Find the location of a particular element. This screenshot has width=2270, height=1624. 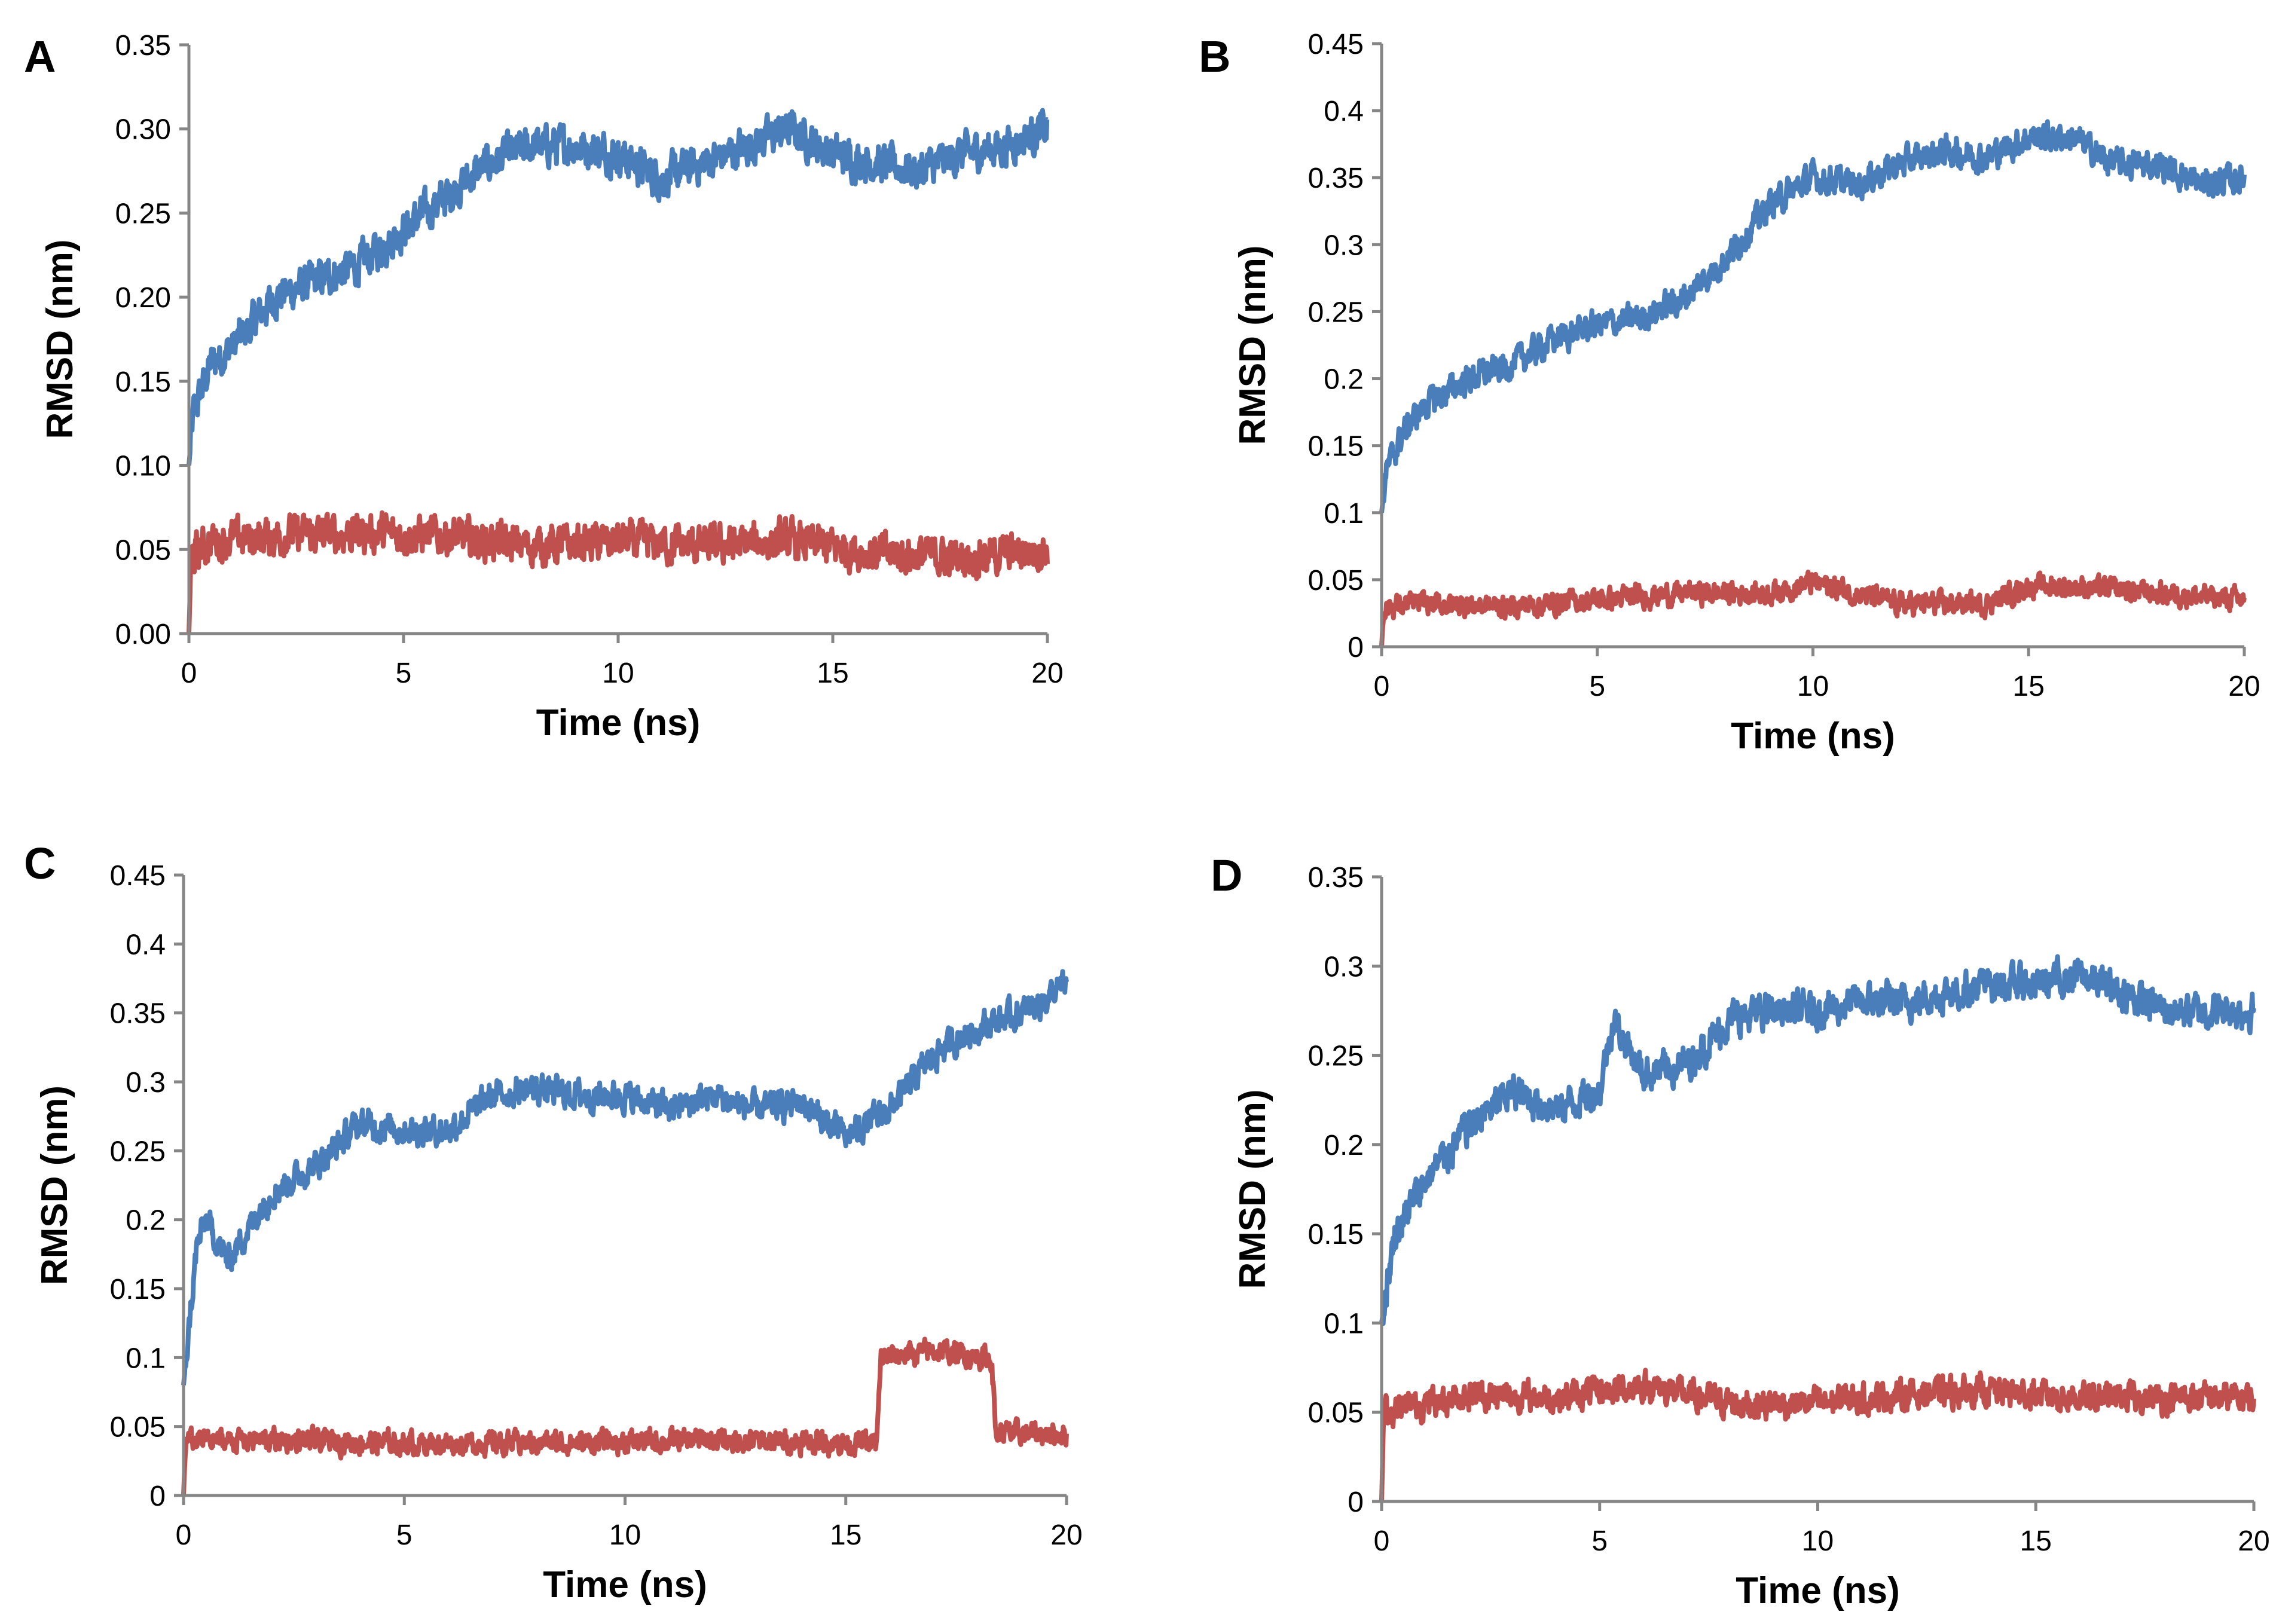

y-tick-label: 0.00 is located at coordinates (143, 634).